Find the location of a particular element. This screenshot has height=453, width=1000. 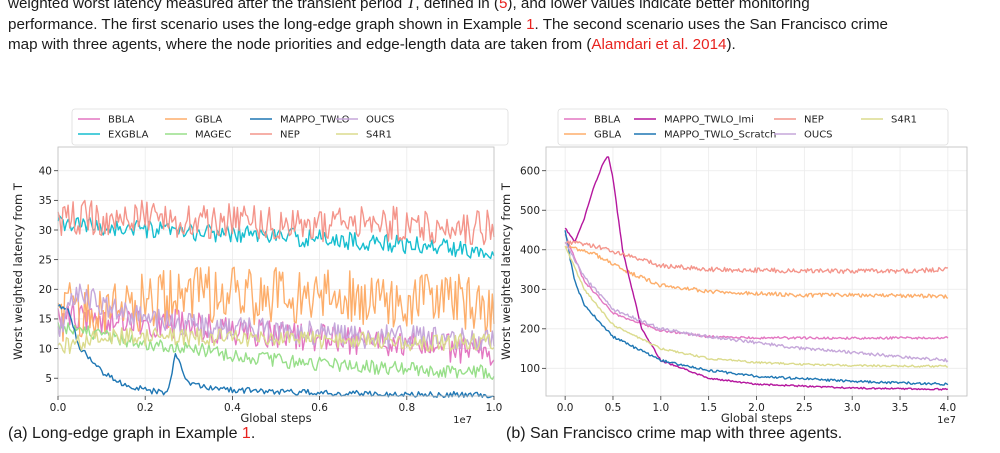

y-tick-label: 25 is located at coordinates (45, 260).